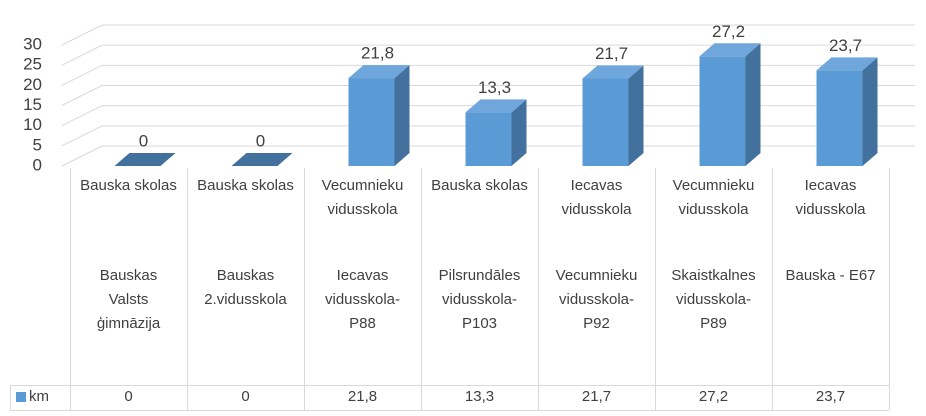 The width and height of the screenshot is (926, 416). What do you see at coordinates (21, 397) in the screenshot?
I see `legend-swatch` at bounding box center [21, 397].